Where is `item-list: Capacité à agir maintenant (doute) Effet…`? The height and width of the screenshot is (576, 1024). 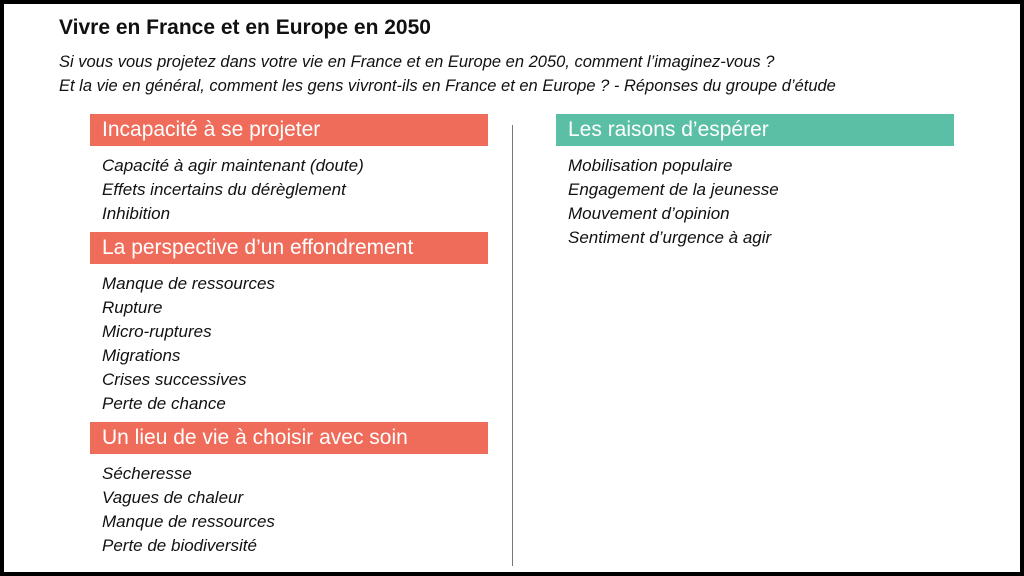 item-list: Capacité à agir maintenant (doute) Effet… is located at coordinates (289, 190).